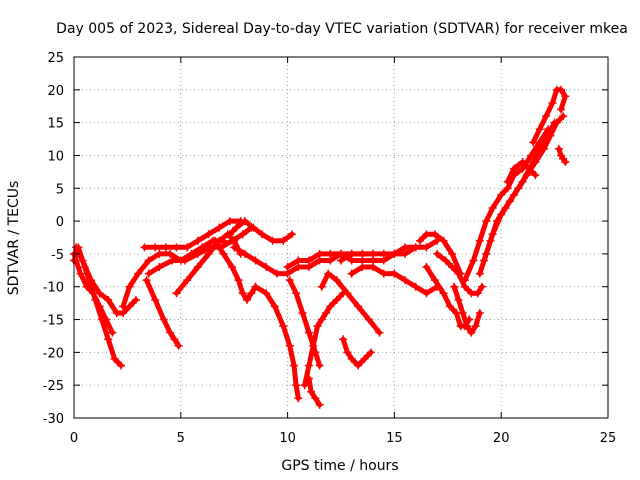  I want to click on series-arc21, so click(440, 254).